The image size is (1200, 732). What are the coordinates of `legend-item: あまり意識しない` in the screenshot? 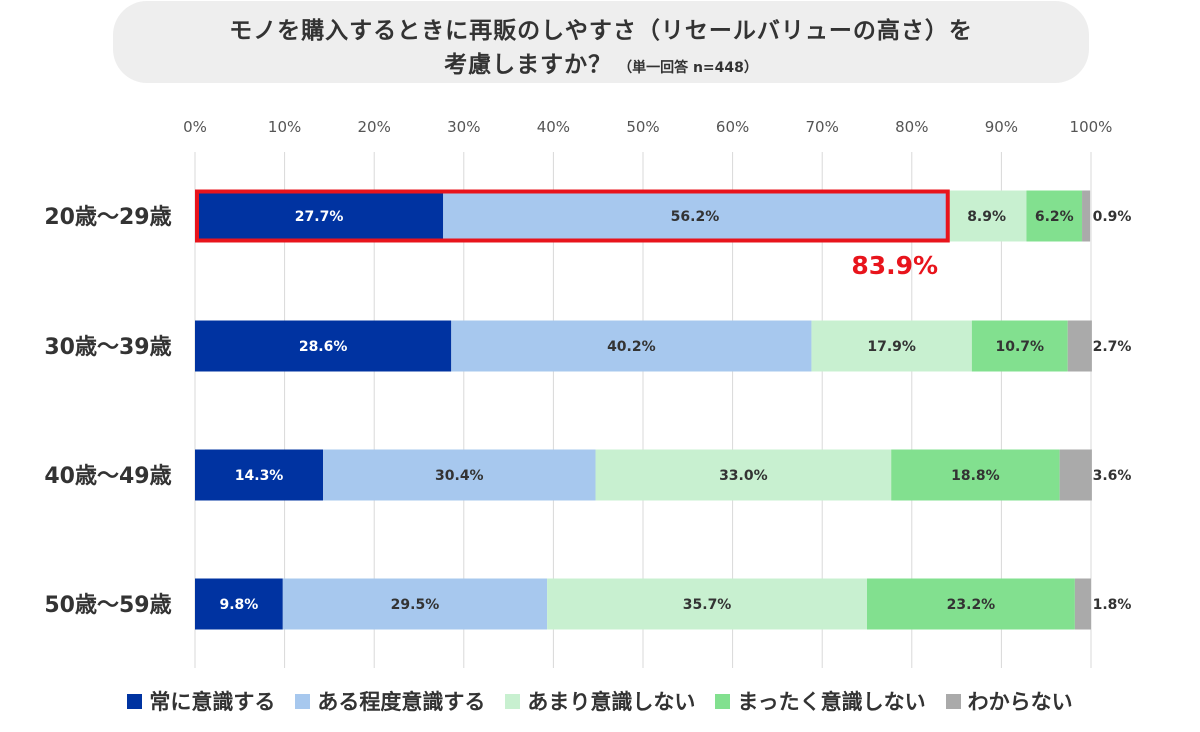 It's located at (600, 701).